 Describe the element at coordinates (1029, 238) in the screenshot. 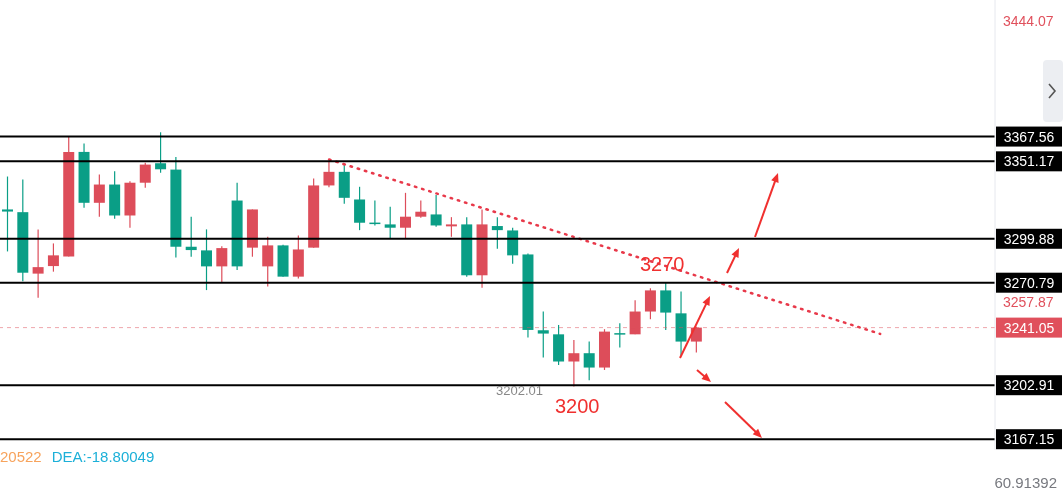

I see `ref-line-label: 3299.88` at that location.